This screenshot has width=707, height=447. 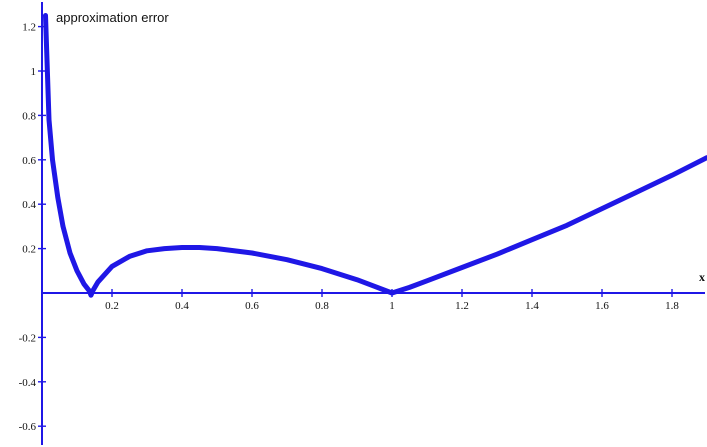 What do you see at coordinates (112, 17) in the screenshot?
I see `chart-title: approximation error` at bounding box center [112, 17].